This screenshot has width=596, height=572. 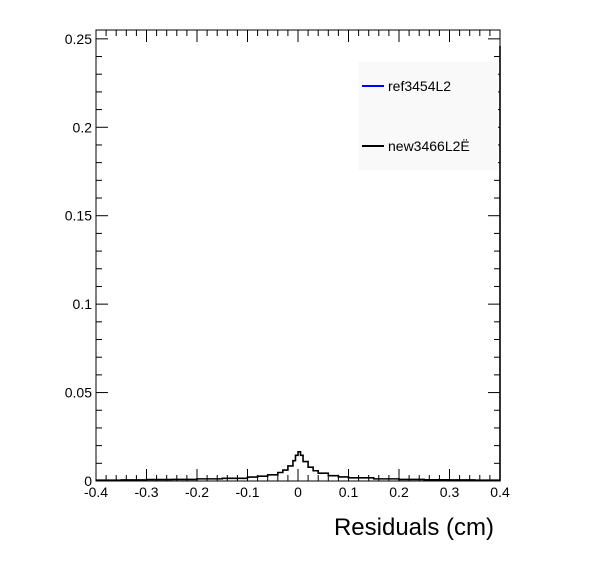 I want to click on y-tick-label: 0.05, so click(x=78, y=393).